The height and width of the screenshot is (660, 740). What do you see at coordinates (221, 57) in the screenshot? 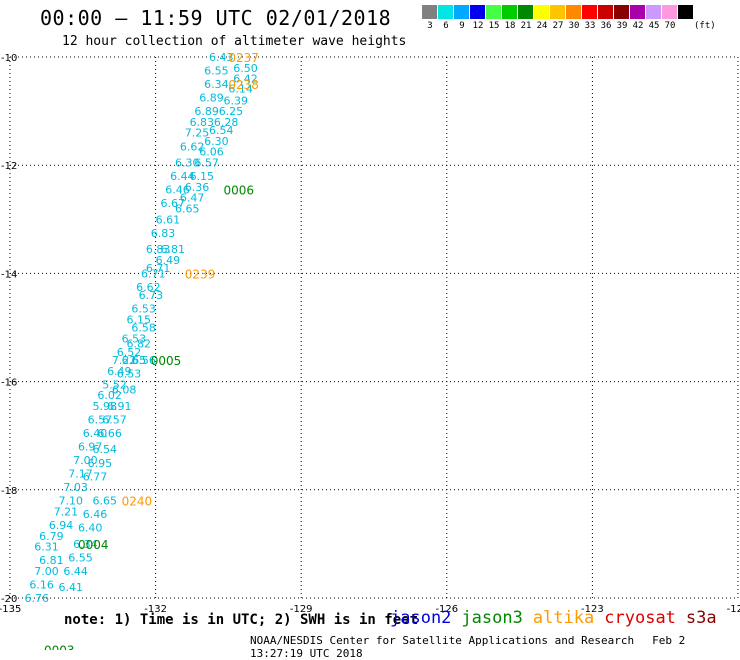
I see `wave-height-value: 6.43` at bounding box center [221, 57].